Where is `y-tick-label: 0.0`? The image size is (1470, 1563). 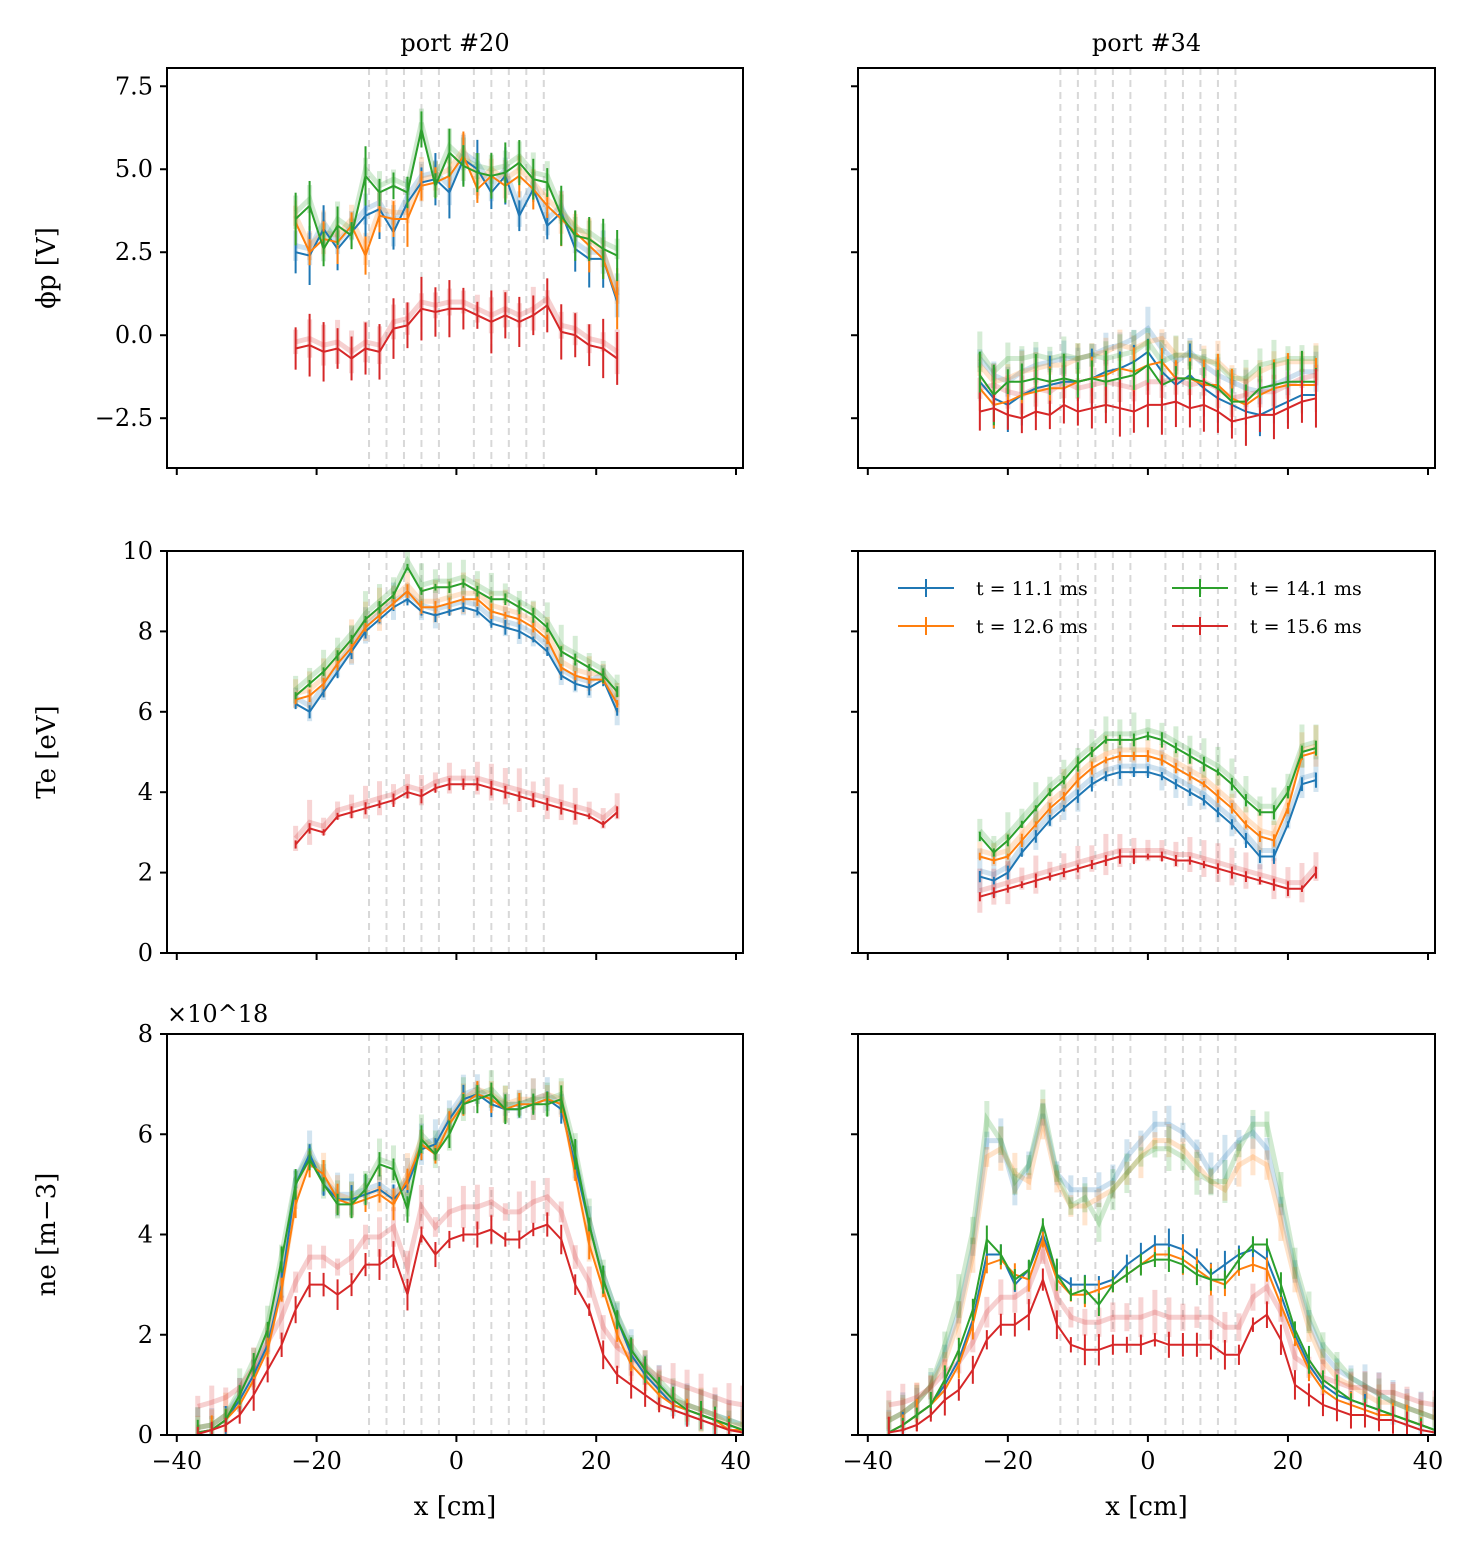
y-tick-label: 0.0 is located at coordinates (134, 335).